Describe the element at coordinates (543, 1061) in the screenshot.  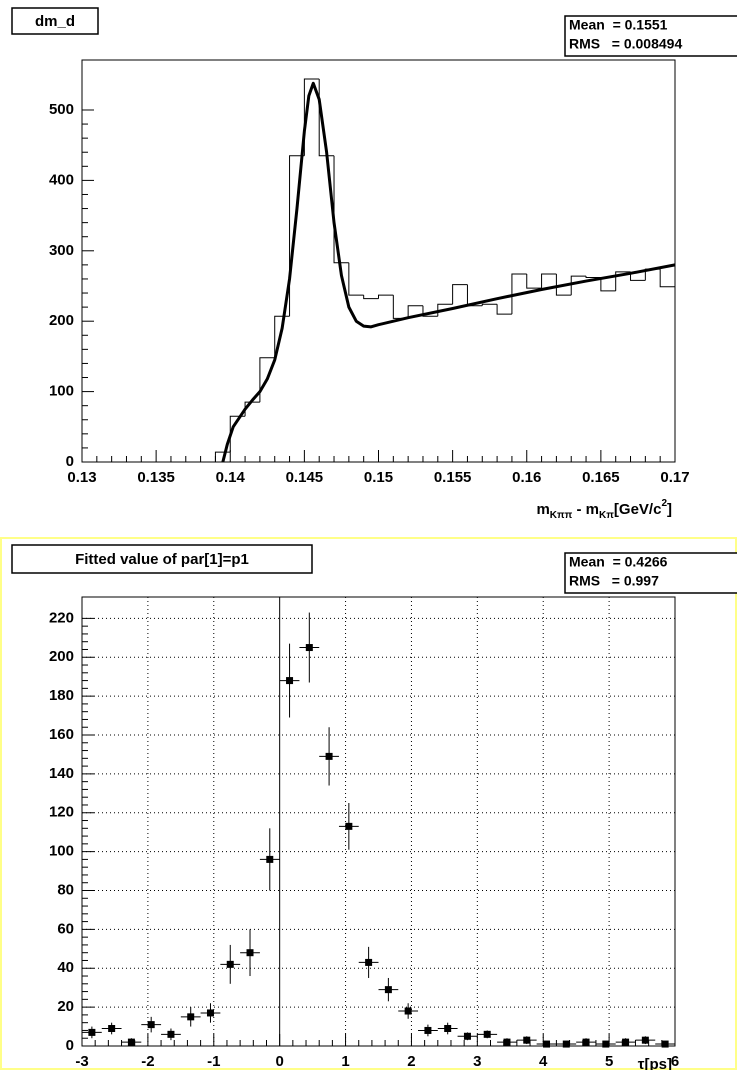
I see `x-tick-label: 4` at that location.